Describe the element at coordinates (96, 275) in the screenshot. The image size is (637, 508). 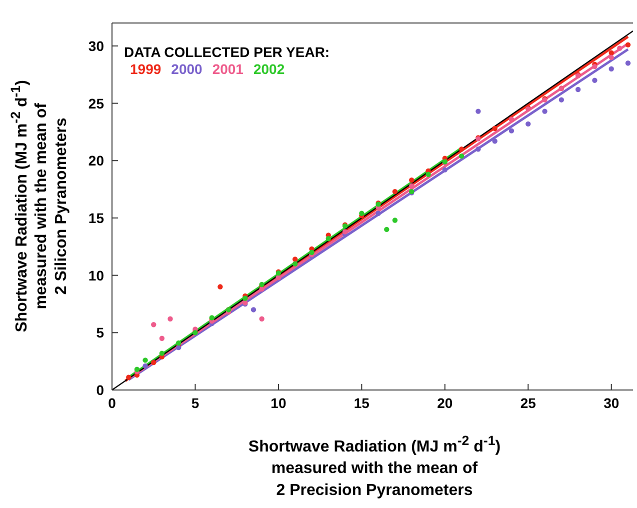
I see `y-tick-label: 10` at that location.